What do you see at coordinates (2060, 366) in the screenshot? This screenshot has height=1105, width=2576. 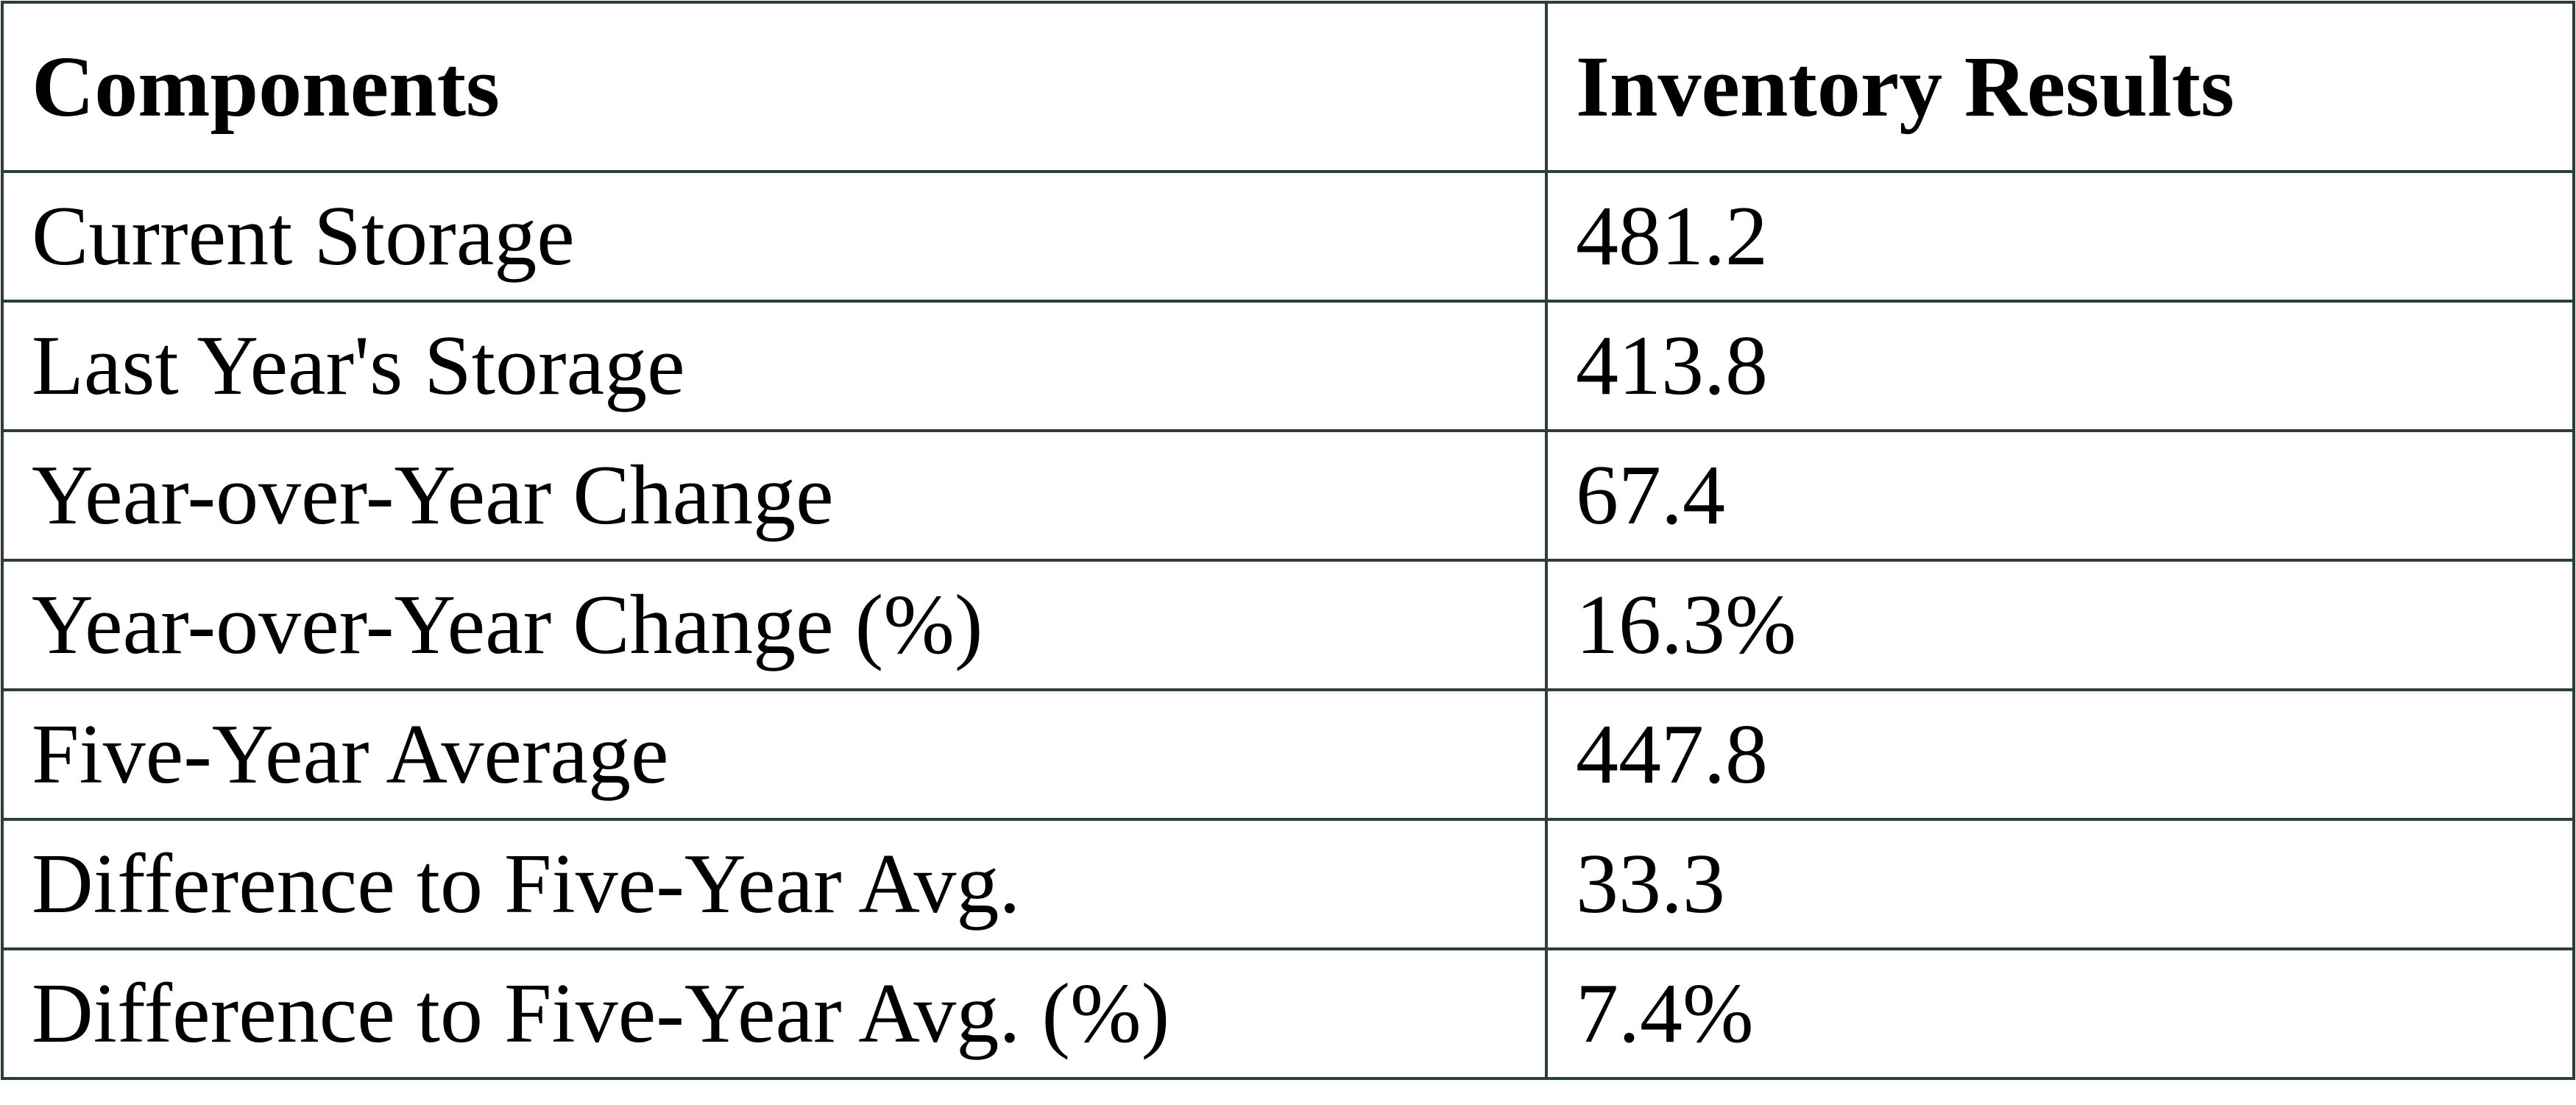 I see `result-cell: 413.8` at bounding box center [2060, 366].